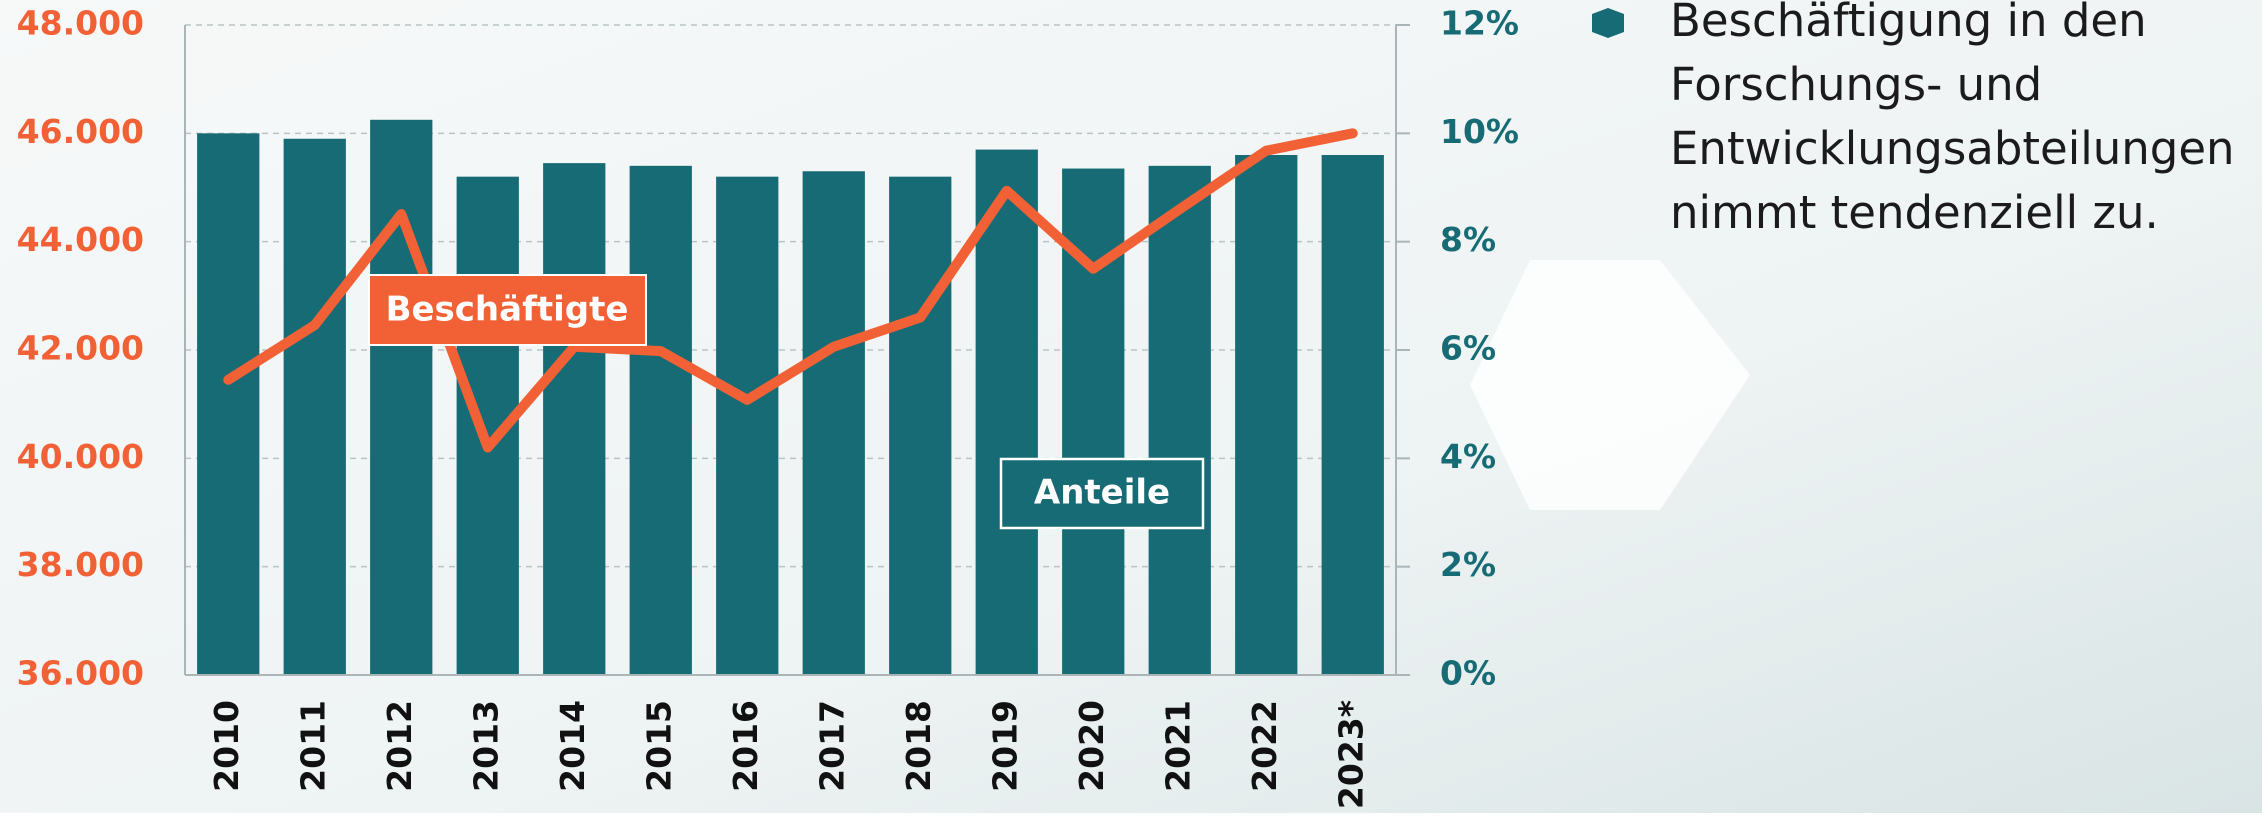 Image resolution: width=2262 pixels, height=817 pixels. I want to click on x-tick-label: 2023*, so click(1350, 754).